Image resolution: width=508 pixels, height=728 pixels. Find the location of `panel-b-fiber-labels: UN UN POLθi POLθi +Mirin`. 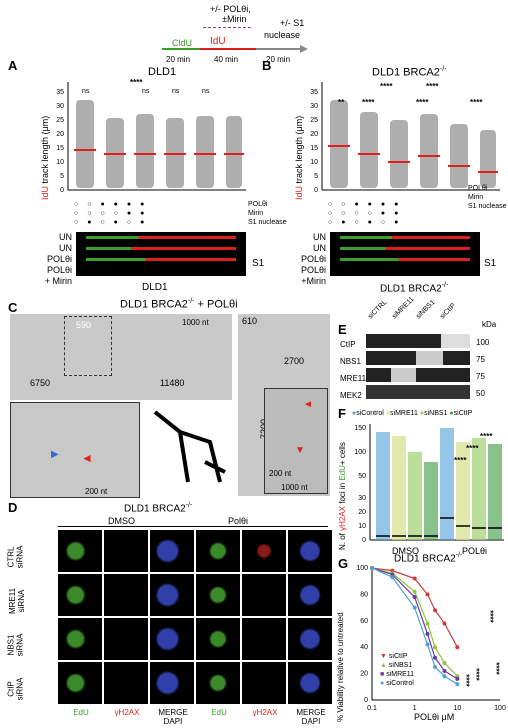

panel-b-fiber-labels: UN UN POLθi POLθi +Mirin is located at coordinates (313, 259).